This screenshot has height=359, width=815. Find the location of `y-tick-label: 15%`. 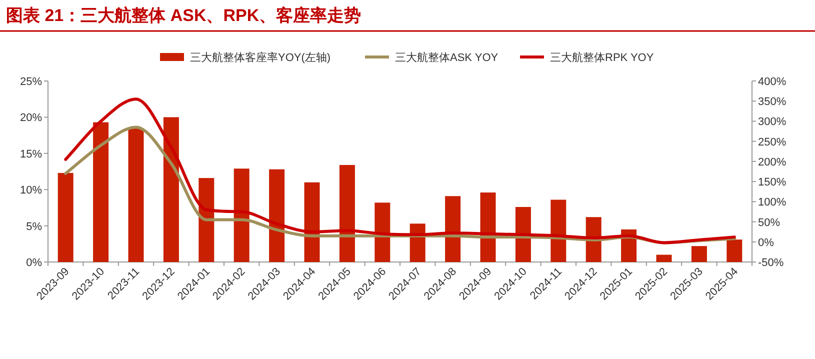

y-tick-label: 15% is located at coordinates (31, 154).